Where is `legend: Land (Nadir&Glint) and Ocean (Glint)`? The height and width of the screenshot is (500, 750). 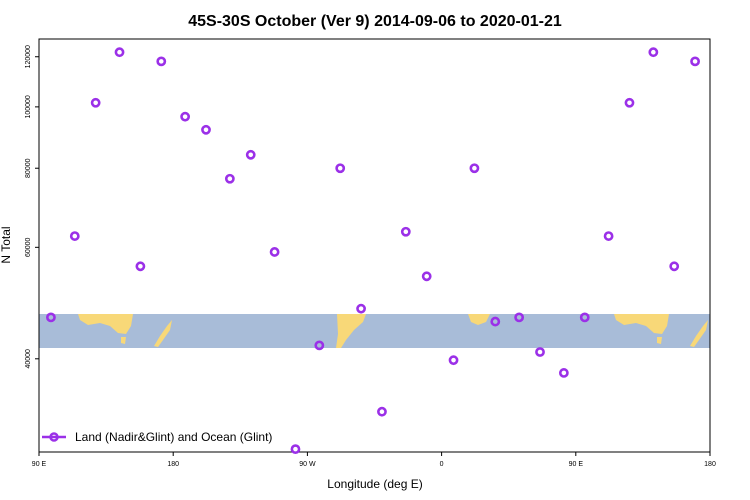
legend: Land (Nadir&Glint) and Ocean (Glint) is located at coordinates (157, 437).